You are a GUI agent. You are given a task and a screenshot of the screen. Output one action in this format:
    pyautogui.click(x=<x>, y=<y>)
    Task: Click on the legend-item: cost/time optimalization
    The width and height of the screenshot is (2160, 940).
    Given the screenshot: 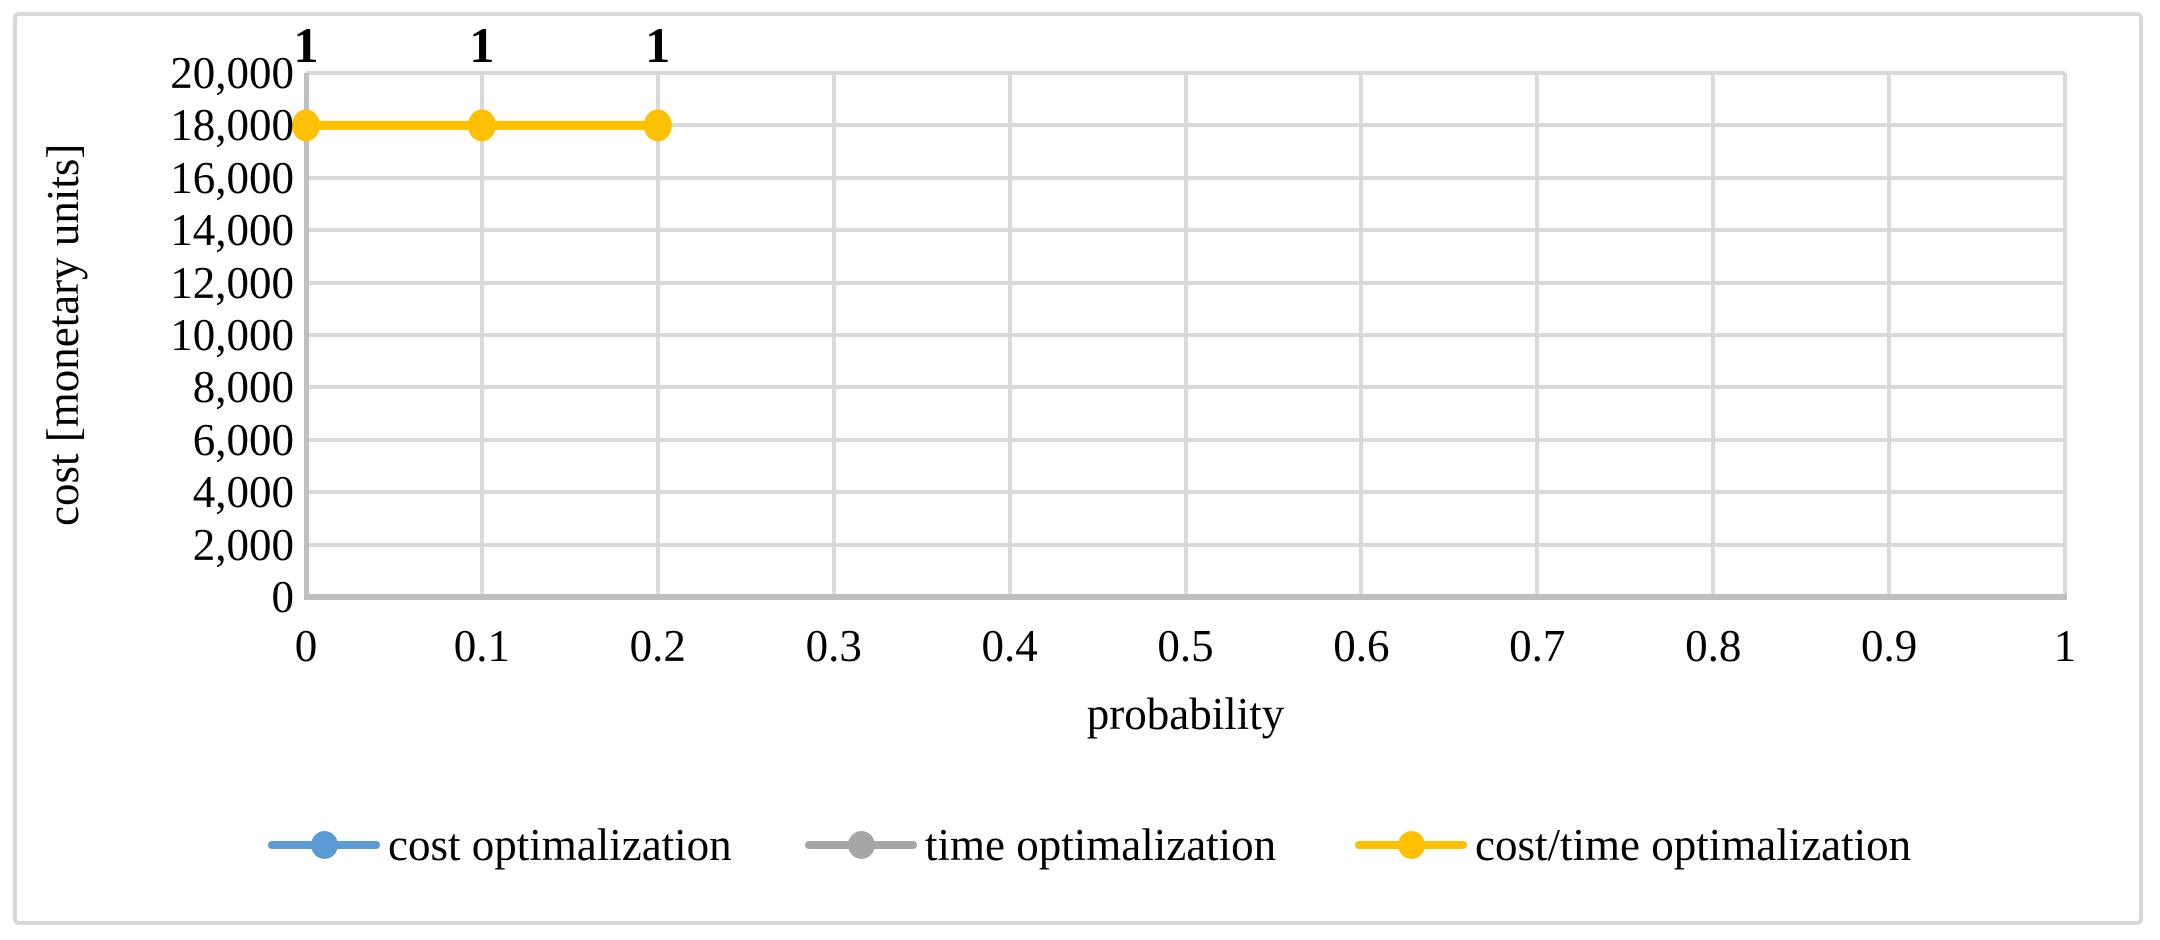 What is the action you would take?
    pyautogui.click(x=1633, y=845)
    